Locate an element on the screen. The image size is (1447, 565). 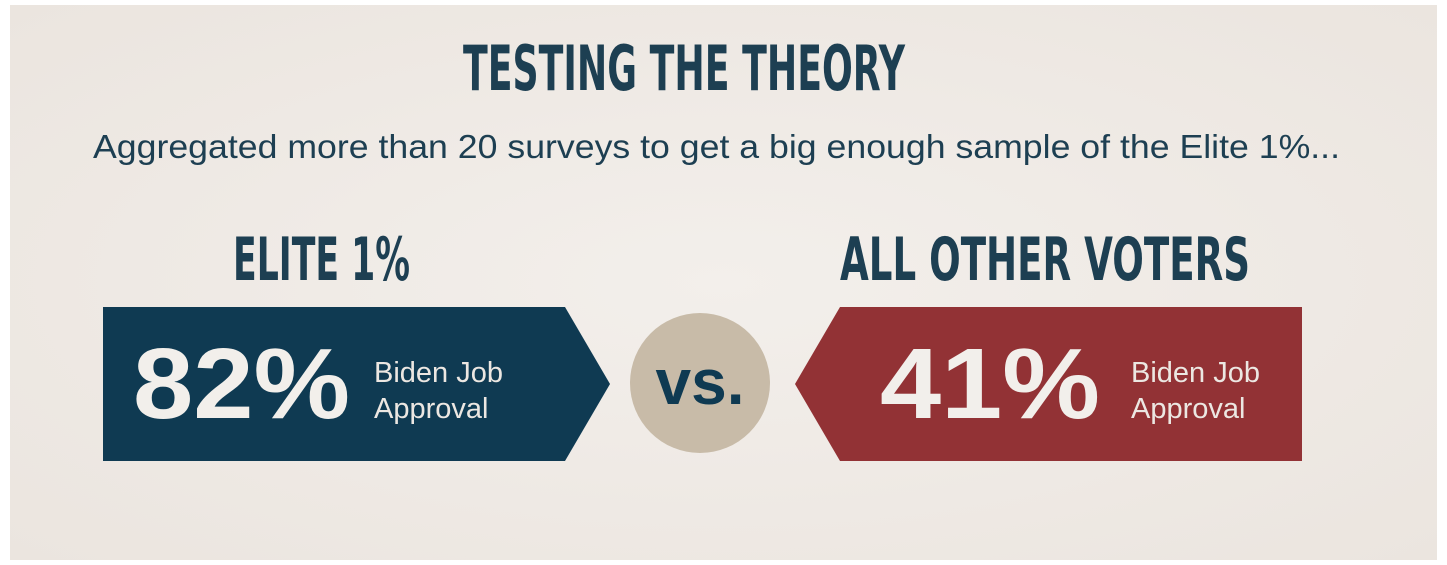
stat-value: 82% is located at coordinates (241, 384).